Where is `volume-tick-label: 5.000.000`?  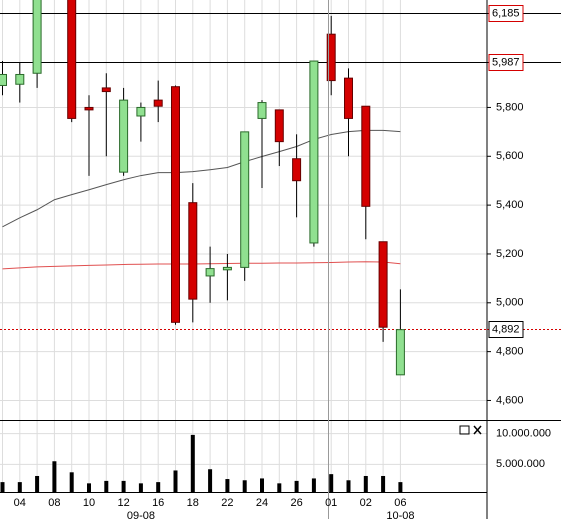
volume-tick-label: 5.000.000 is located at coordinates (520, 464).